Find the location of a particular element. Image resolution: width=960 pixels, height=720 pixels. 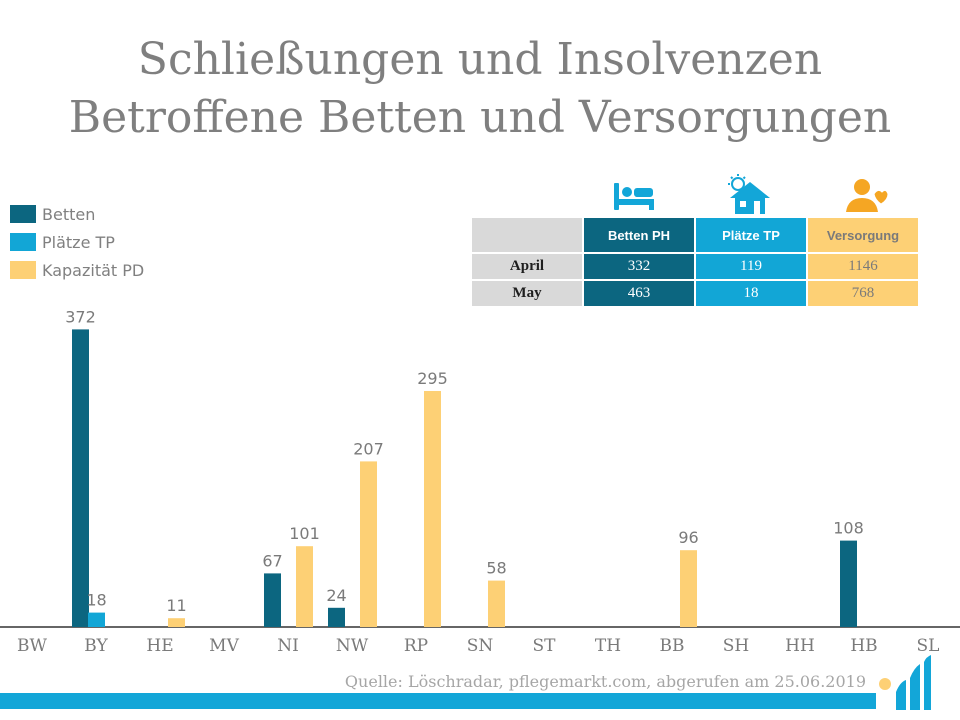

legend-swatch-plaetze is located at coordinates (23, 242).